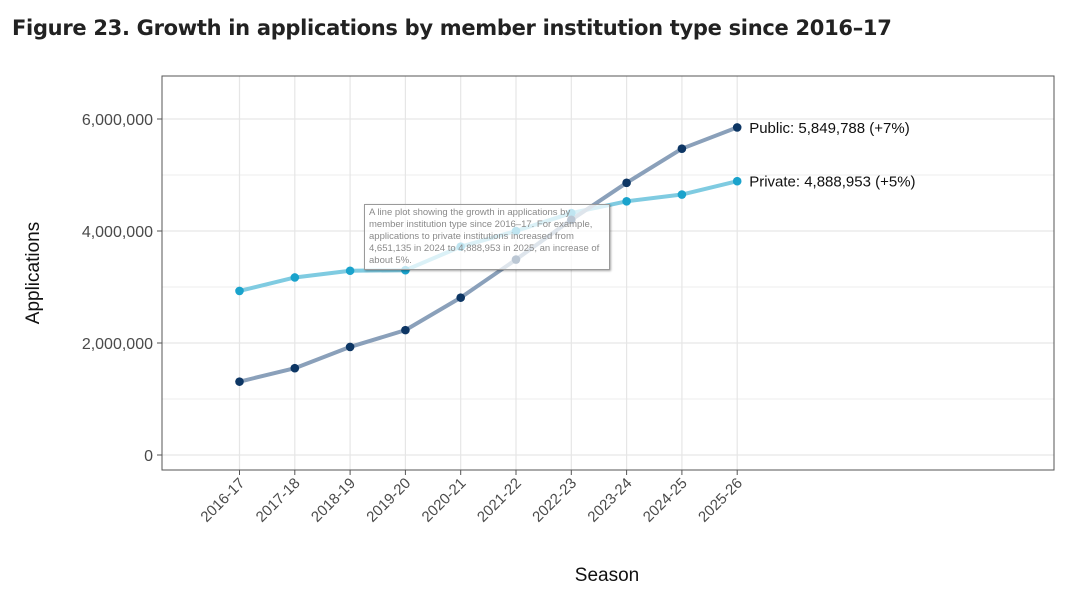 This screenshot has width=1080, height=600. Describe the element at coordinates (122, 288) in the screenshot. I see `y-axis: 0 2,000,000 4,000,000 6,000,000` at that location.